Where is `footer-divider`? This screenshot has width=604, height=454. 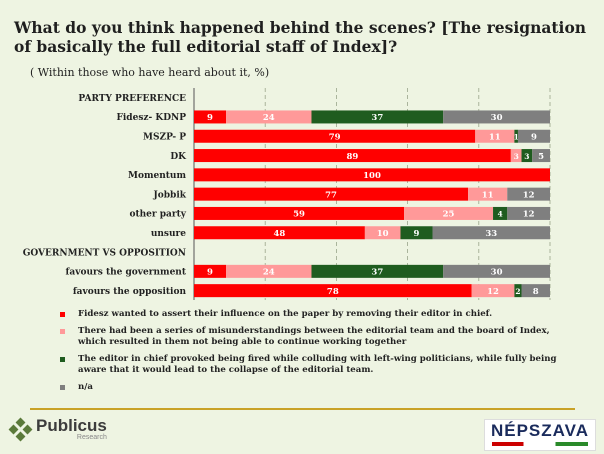
footer-divider is located at coordinates (302, 409).